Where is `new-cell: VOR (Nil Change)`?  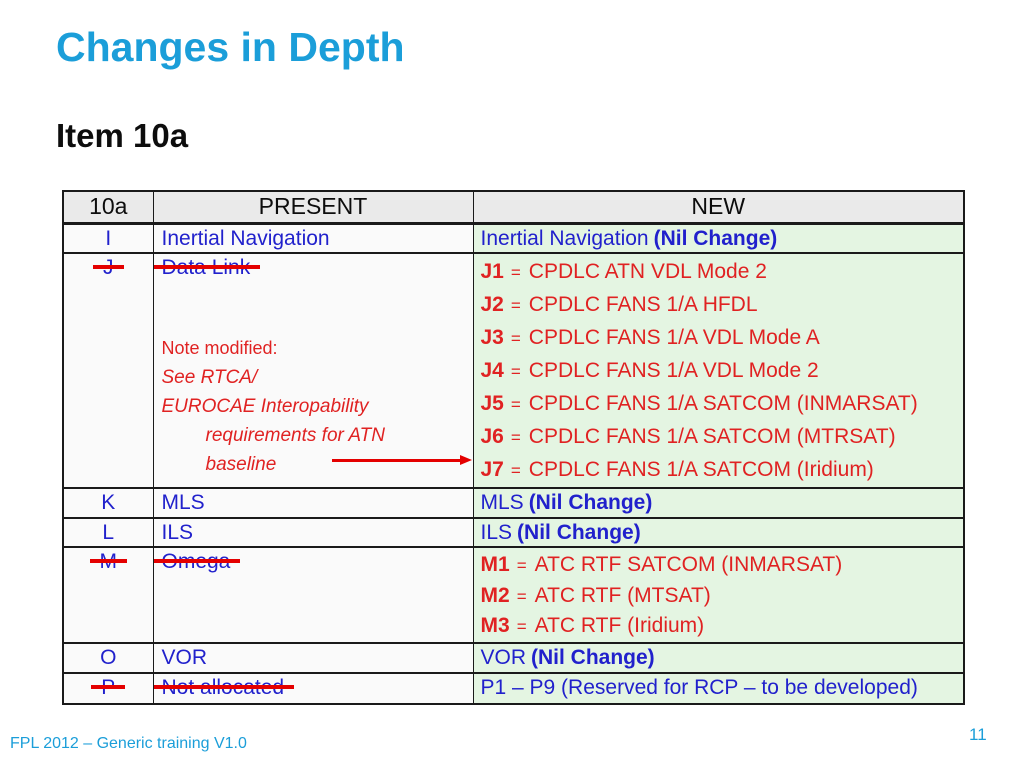
new-cell: VOR (Nil Change) is located at coordinates (718, 657).